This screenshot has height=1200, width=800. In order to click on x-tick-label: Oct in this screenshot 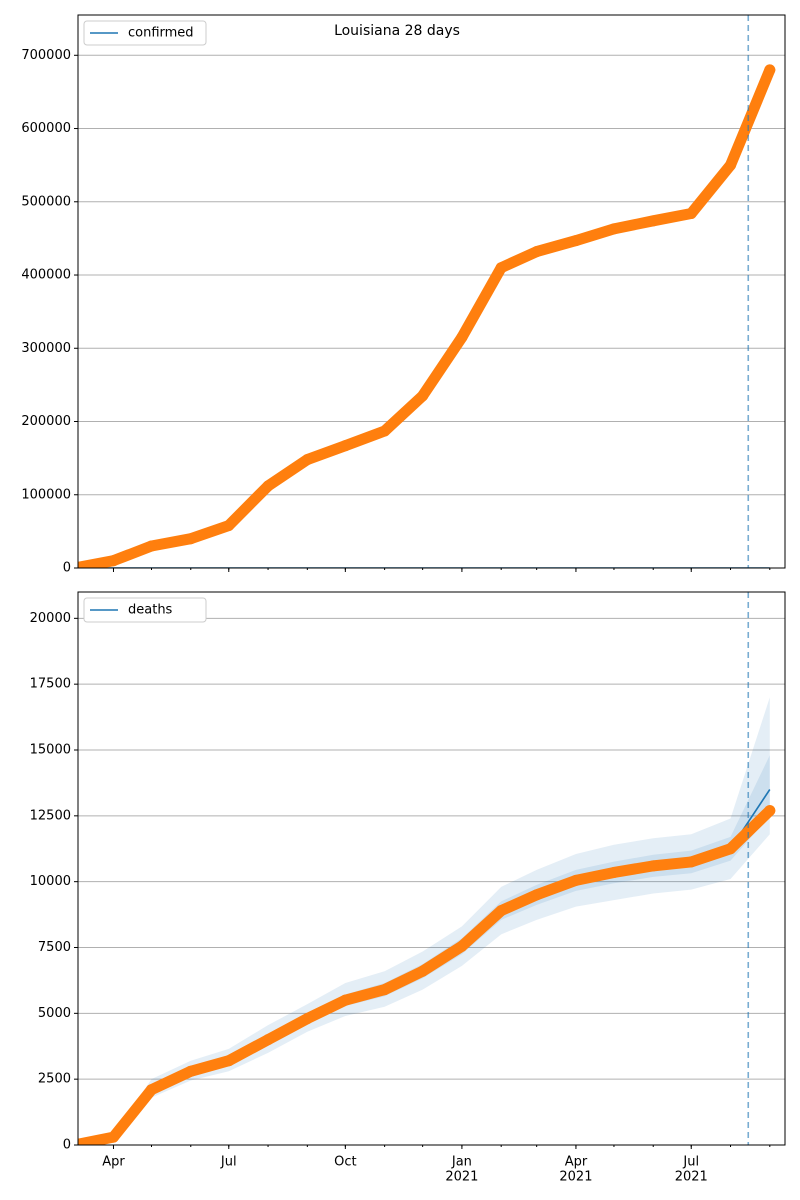, I will do `click(345, 1162)`.